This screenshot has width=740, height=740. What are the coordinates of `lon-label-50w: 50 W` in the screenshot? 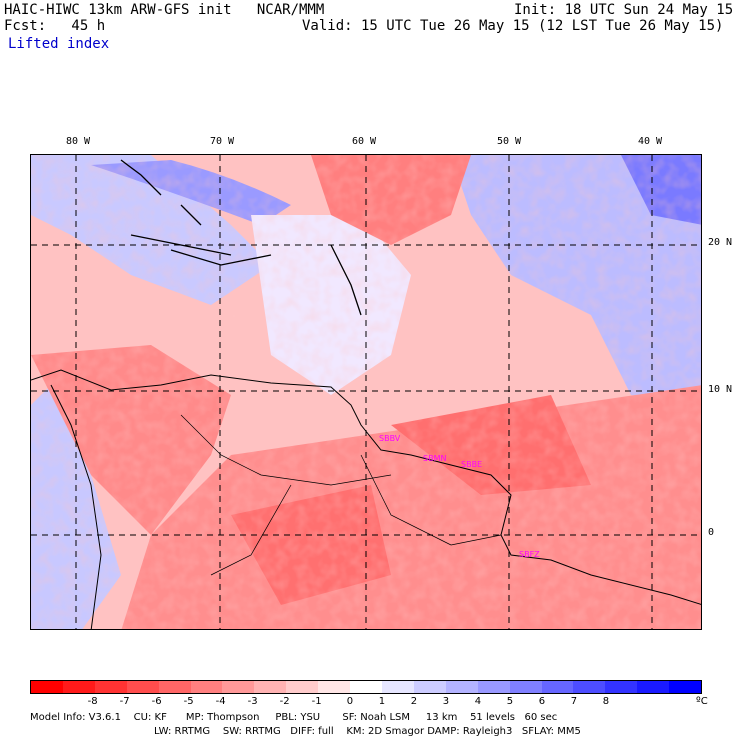 It's located at (509, 141).